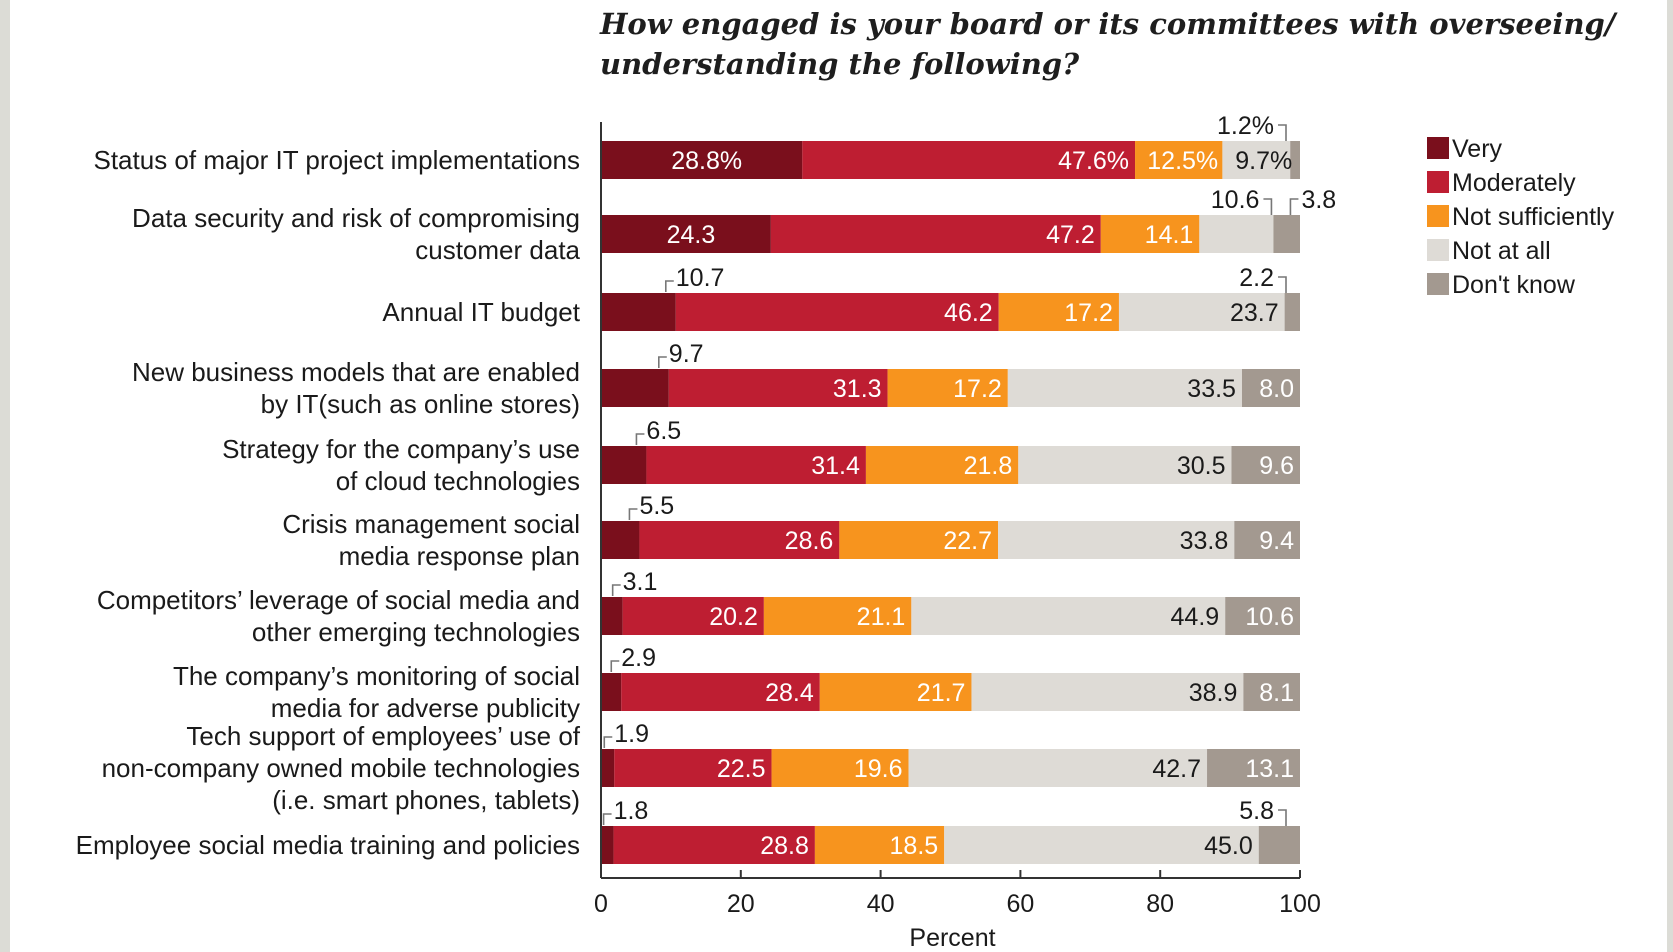 This screenshot has width=1673, height=952. What do you see at coordinates (376, 676) in the screenshot?
I see `category-label-line: The company’s monitoring of social` at bounding box center [376, 676].